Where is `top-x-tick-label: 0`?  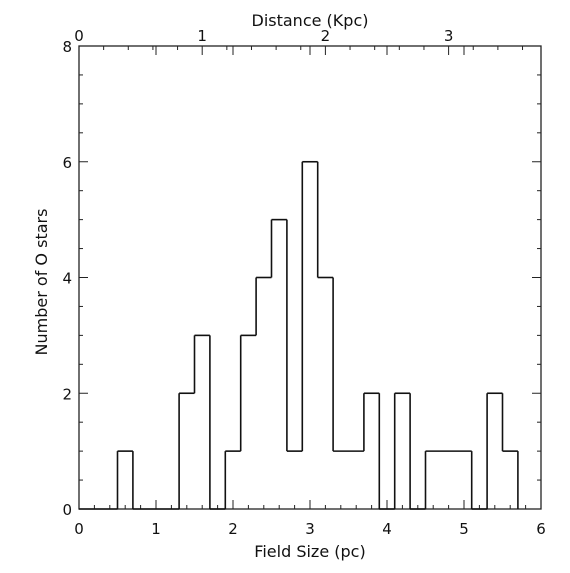
top-x-tick-label: 0 is located at coordinates (79, 36).